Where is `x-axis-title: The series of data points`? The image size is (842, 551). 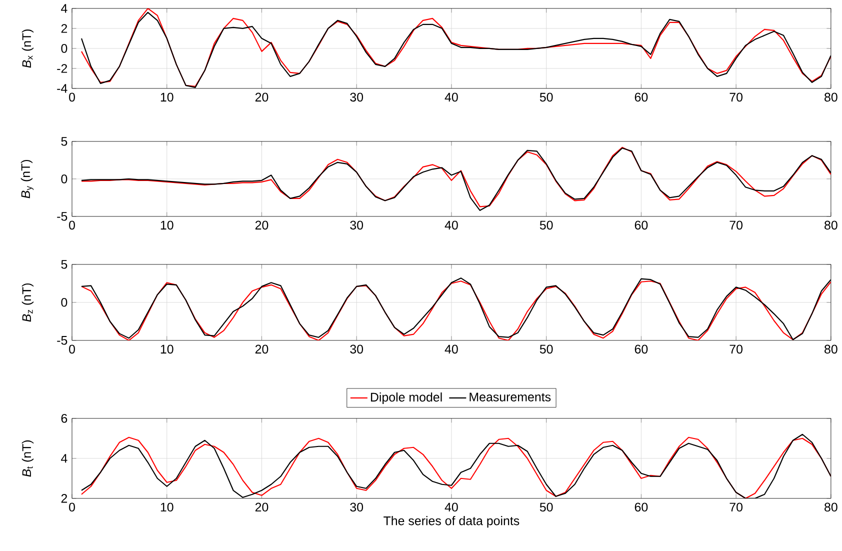 x-axis-title: The series of data points is located at coordinates (452, 522).